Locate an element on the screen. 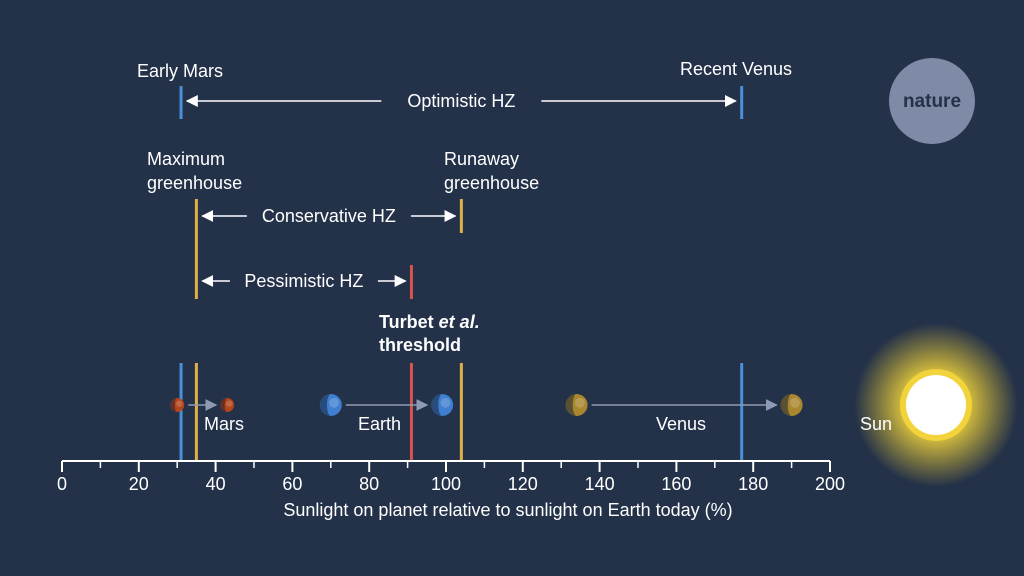  mars-past-planet-icon is located at coordinates (177, 405).